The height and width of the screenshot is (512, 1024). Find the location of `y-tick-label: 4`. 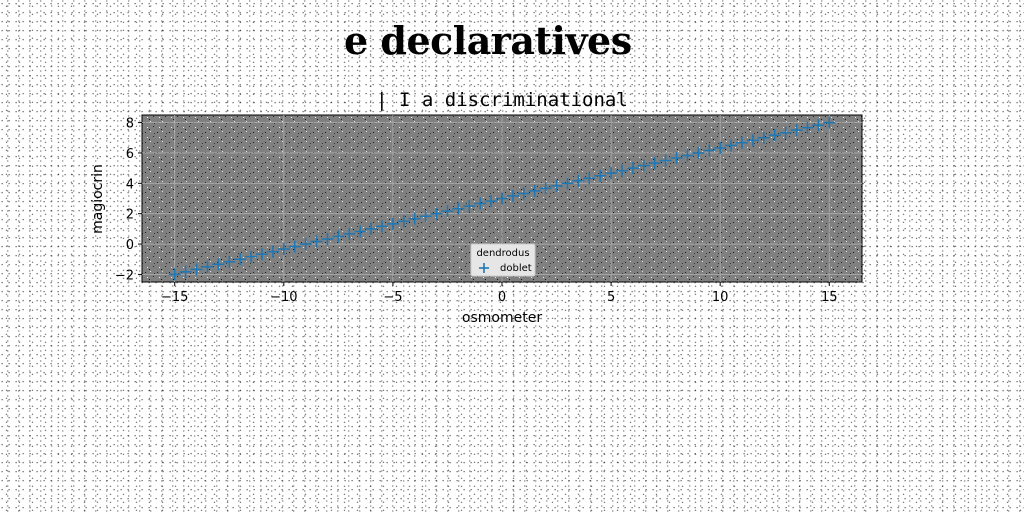

y-tick-label: 4 is located at coordinates (130, 184).